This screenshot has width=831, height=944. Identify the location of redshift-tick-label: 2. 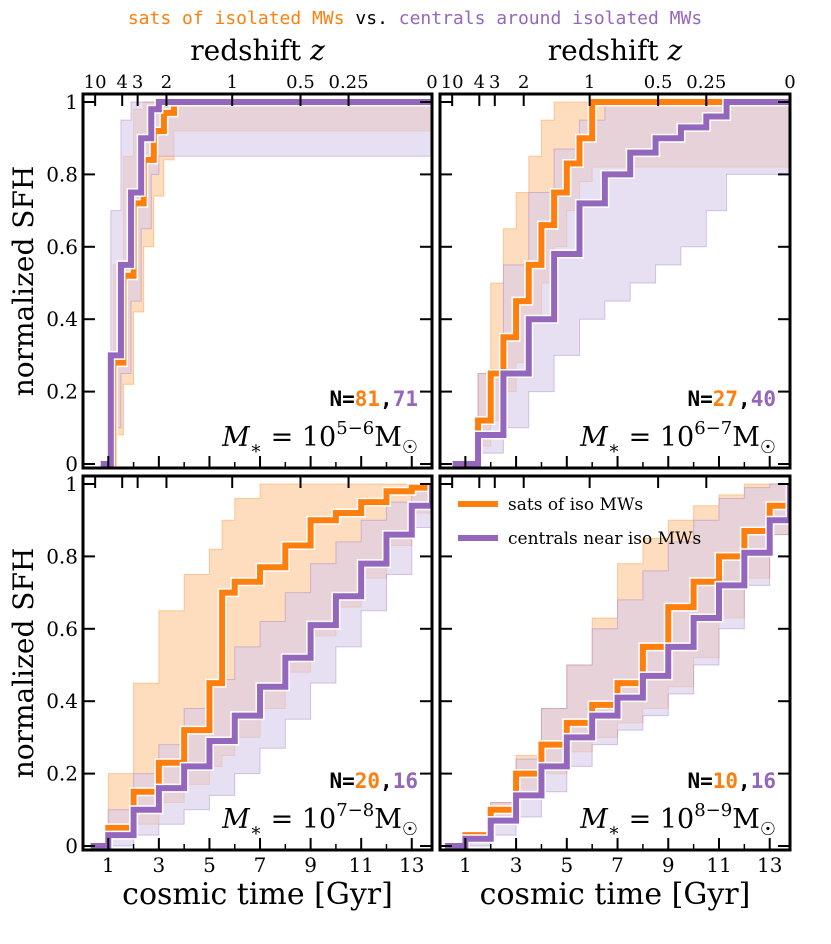
(523, 82).